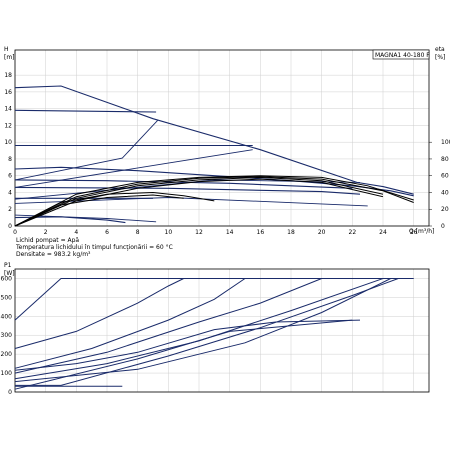 The image size is (450, 450). I want to click on head-x-tick-label: 16, so click(261, 232).